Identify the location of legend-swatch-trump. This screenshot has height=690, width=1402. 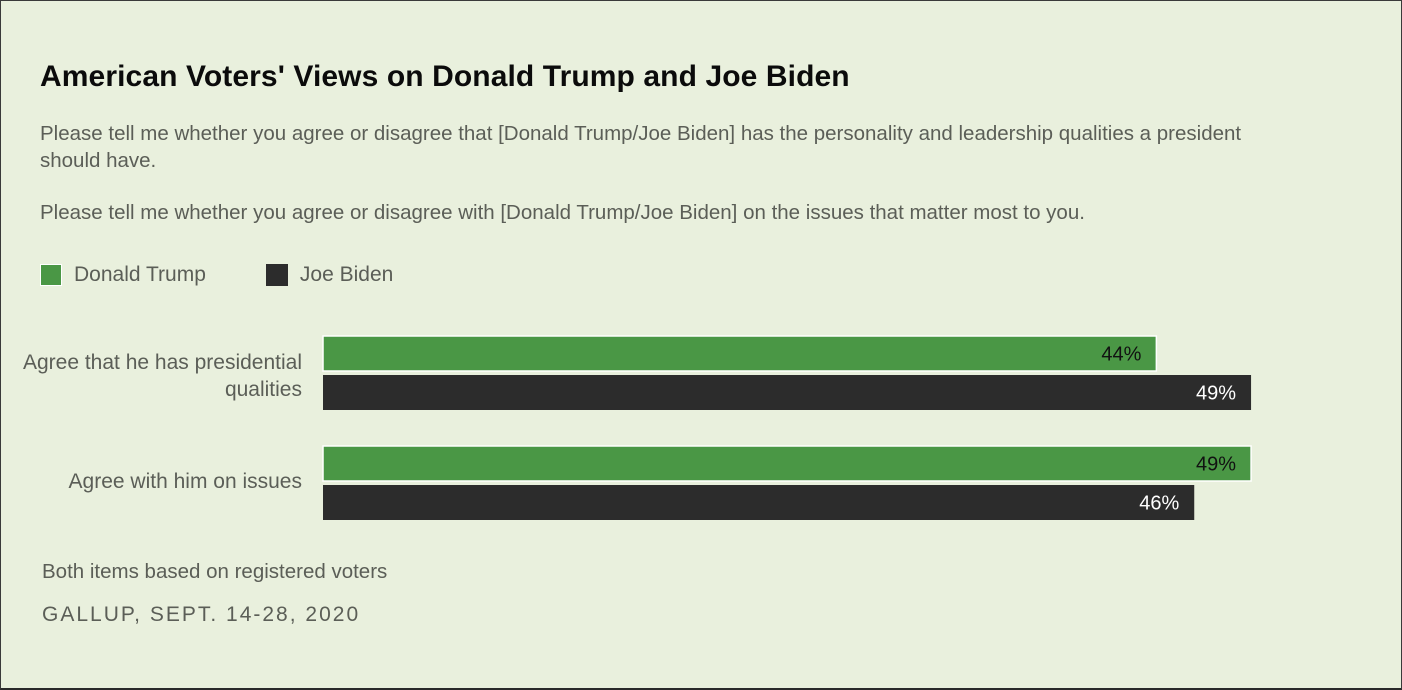
(51, 275).